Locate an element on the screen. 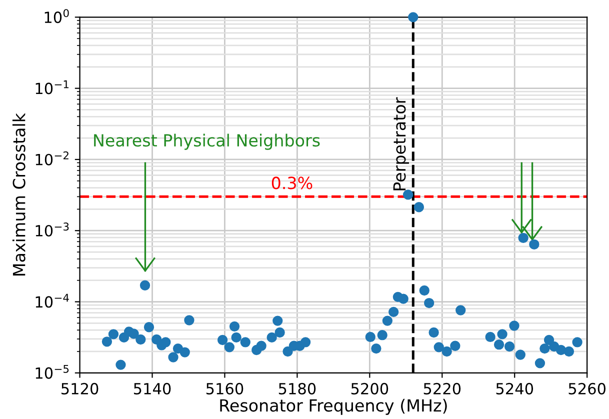 This screenshot has width=609, height=419. x-tick-label: 5160 is located at coordinates (225, 388).